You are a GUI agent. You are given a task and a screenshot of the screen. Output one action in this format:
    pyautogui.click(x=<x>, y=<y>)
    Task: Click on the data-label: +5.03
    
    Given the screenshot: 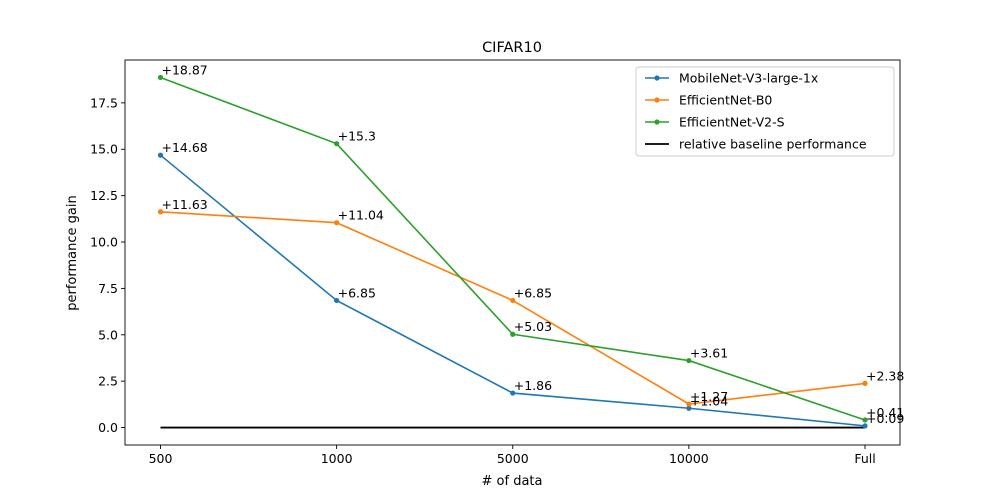 What is the action you would take?
    pyautogui.click(x=533, y=326)
    